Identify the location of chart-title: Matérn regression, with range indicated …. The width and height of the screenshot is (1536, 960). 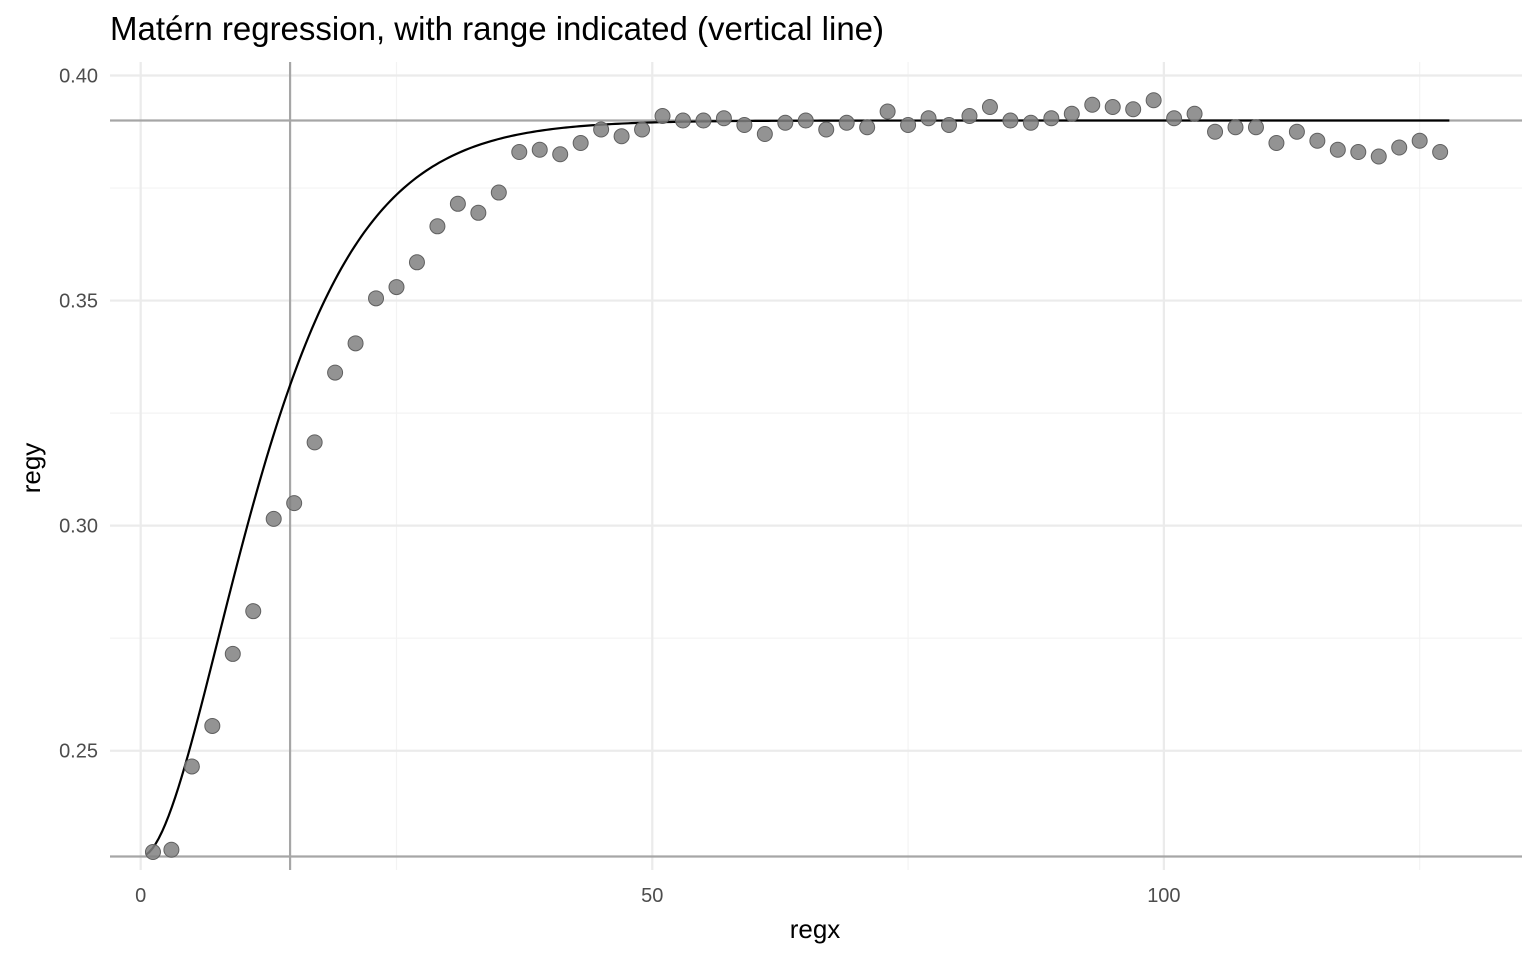
(497, 28).